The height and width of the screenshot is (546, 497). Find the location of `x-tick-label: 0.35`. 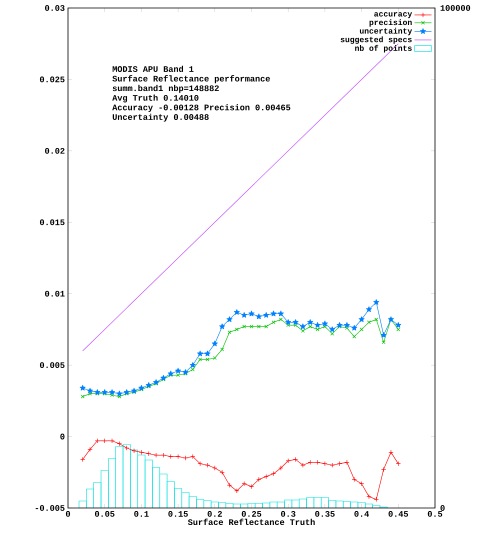

x-tick-label: 0.35 is located at coordinates (325, 514).